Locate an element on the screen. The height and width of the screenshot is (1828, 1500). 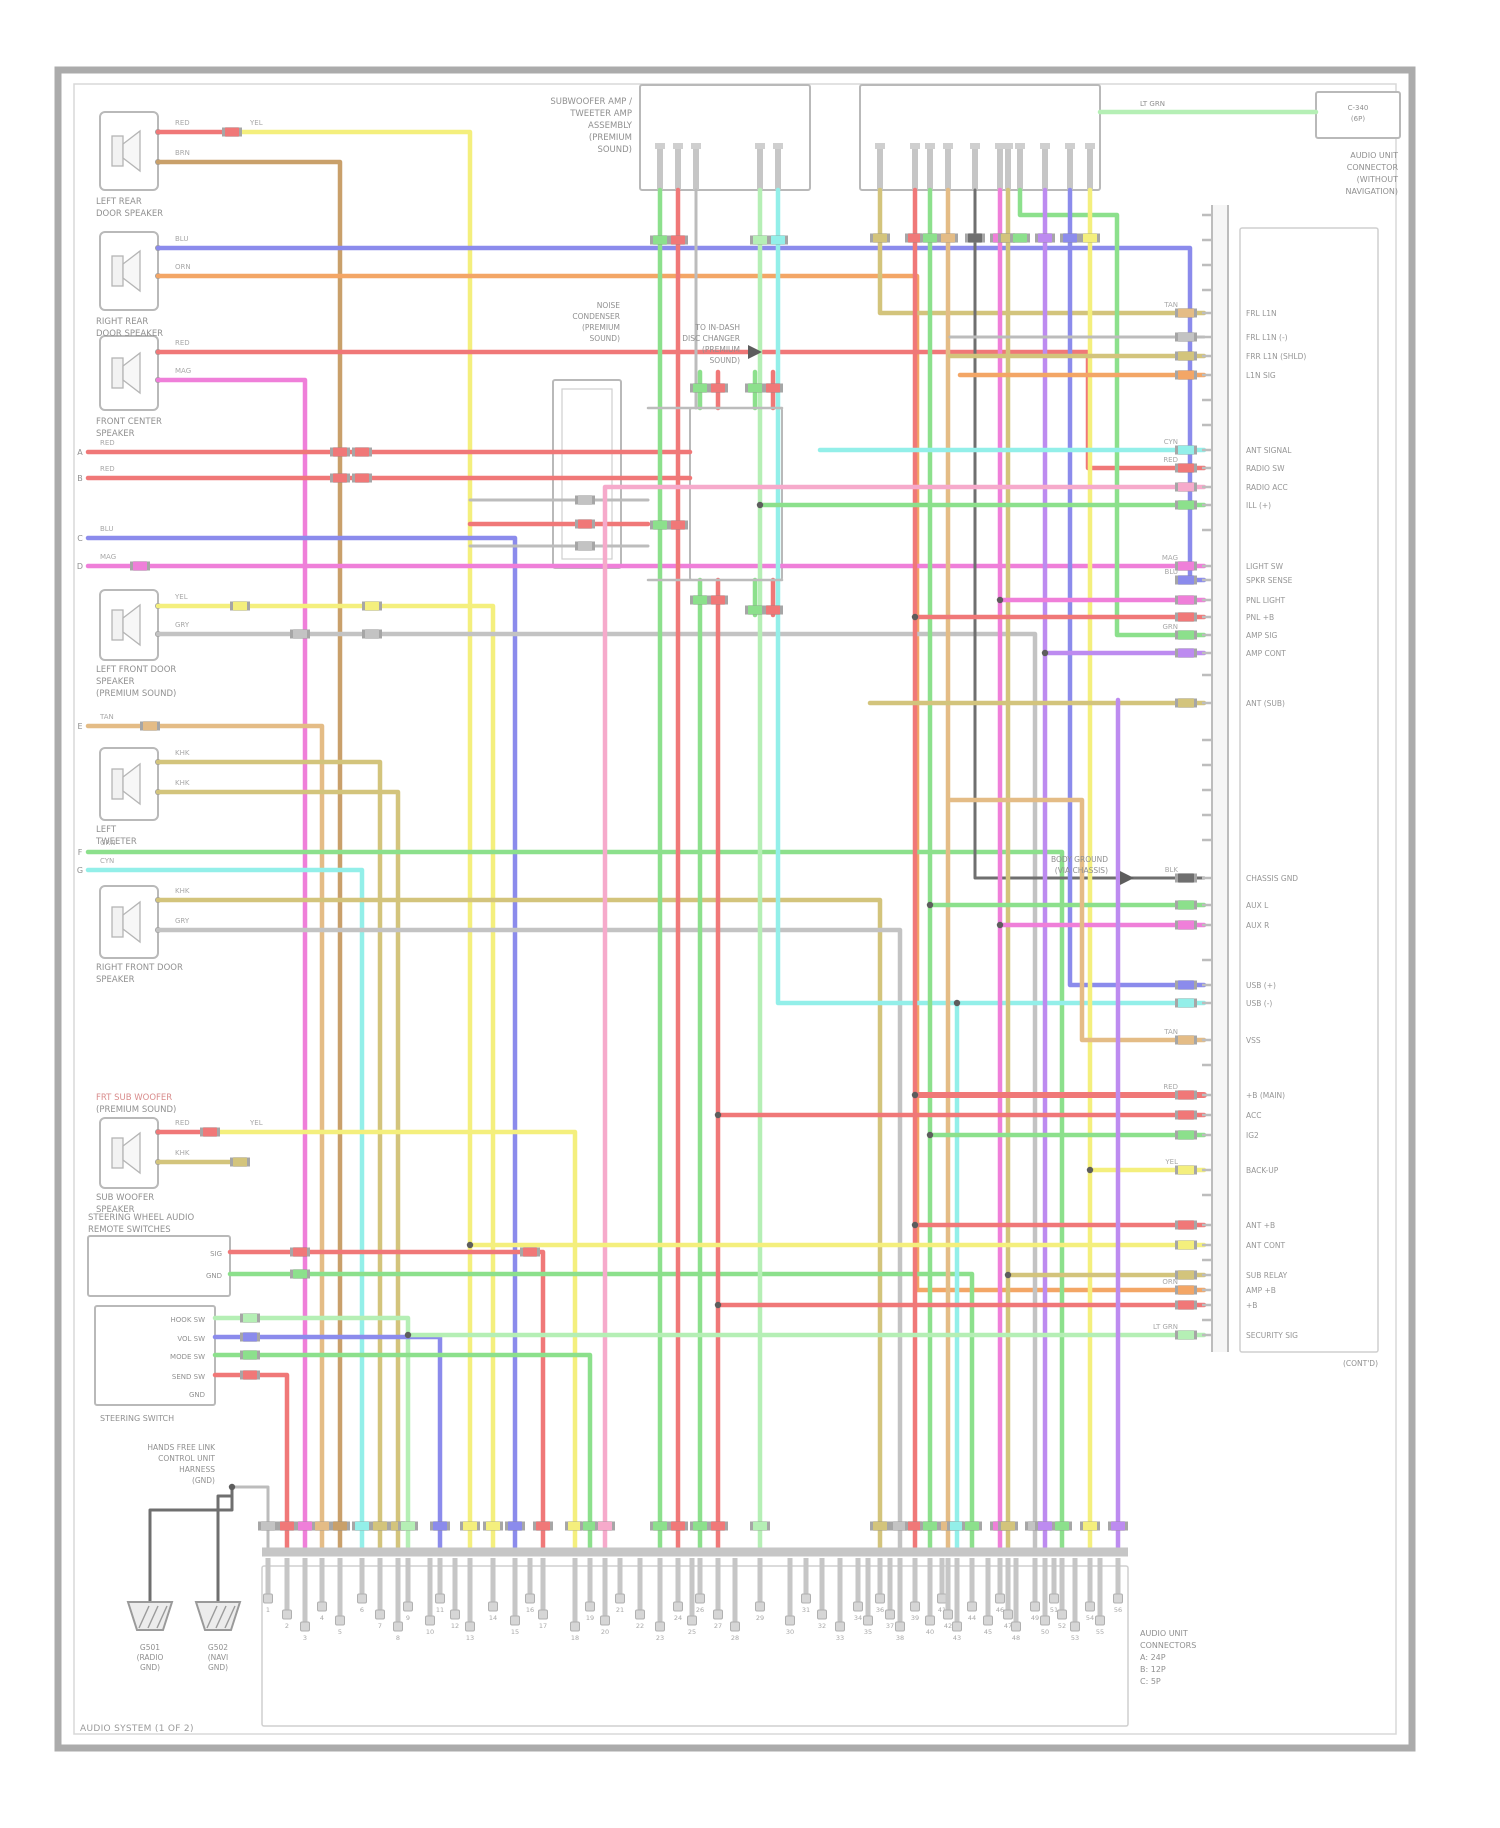
pin-signal-label: PNL +B is located at coordinates (1260, 617).